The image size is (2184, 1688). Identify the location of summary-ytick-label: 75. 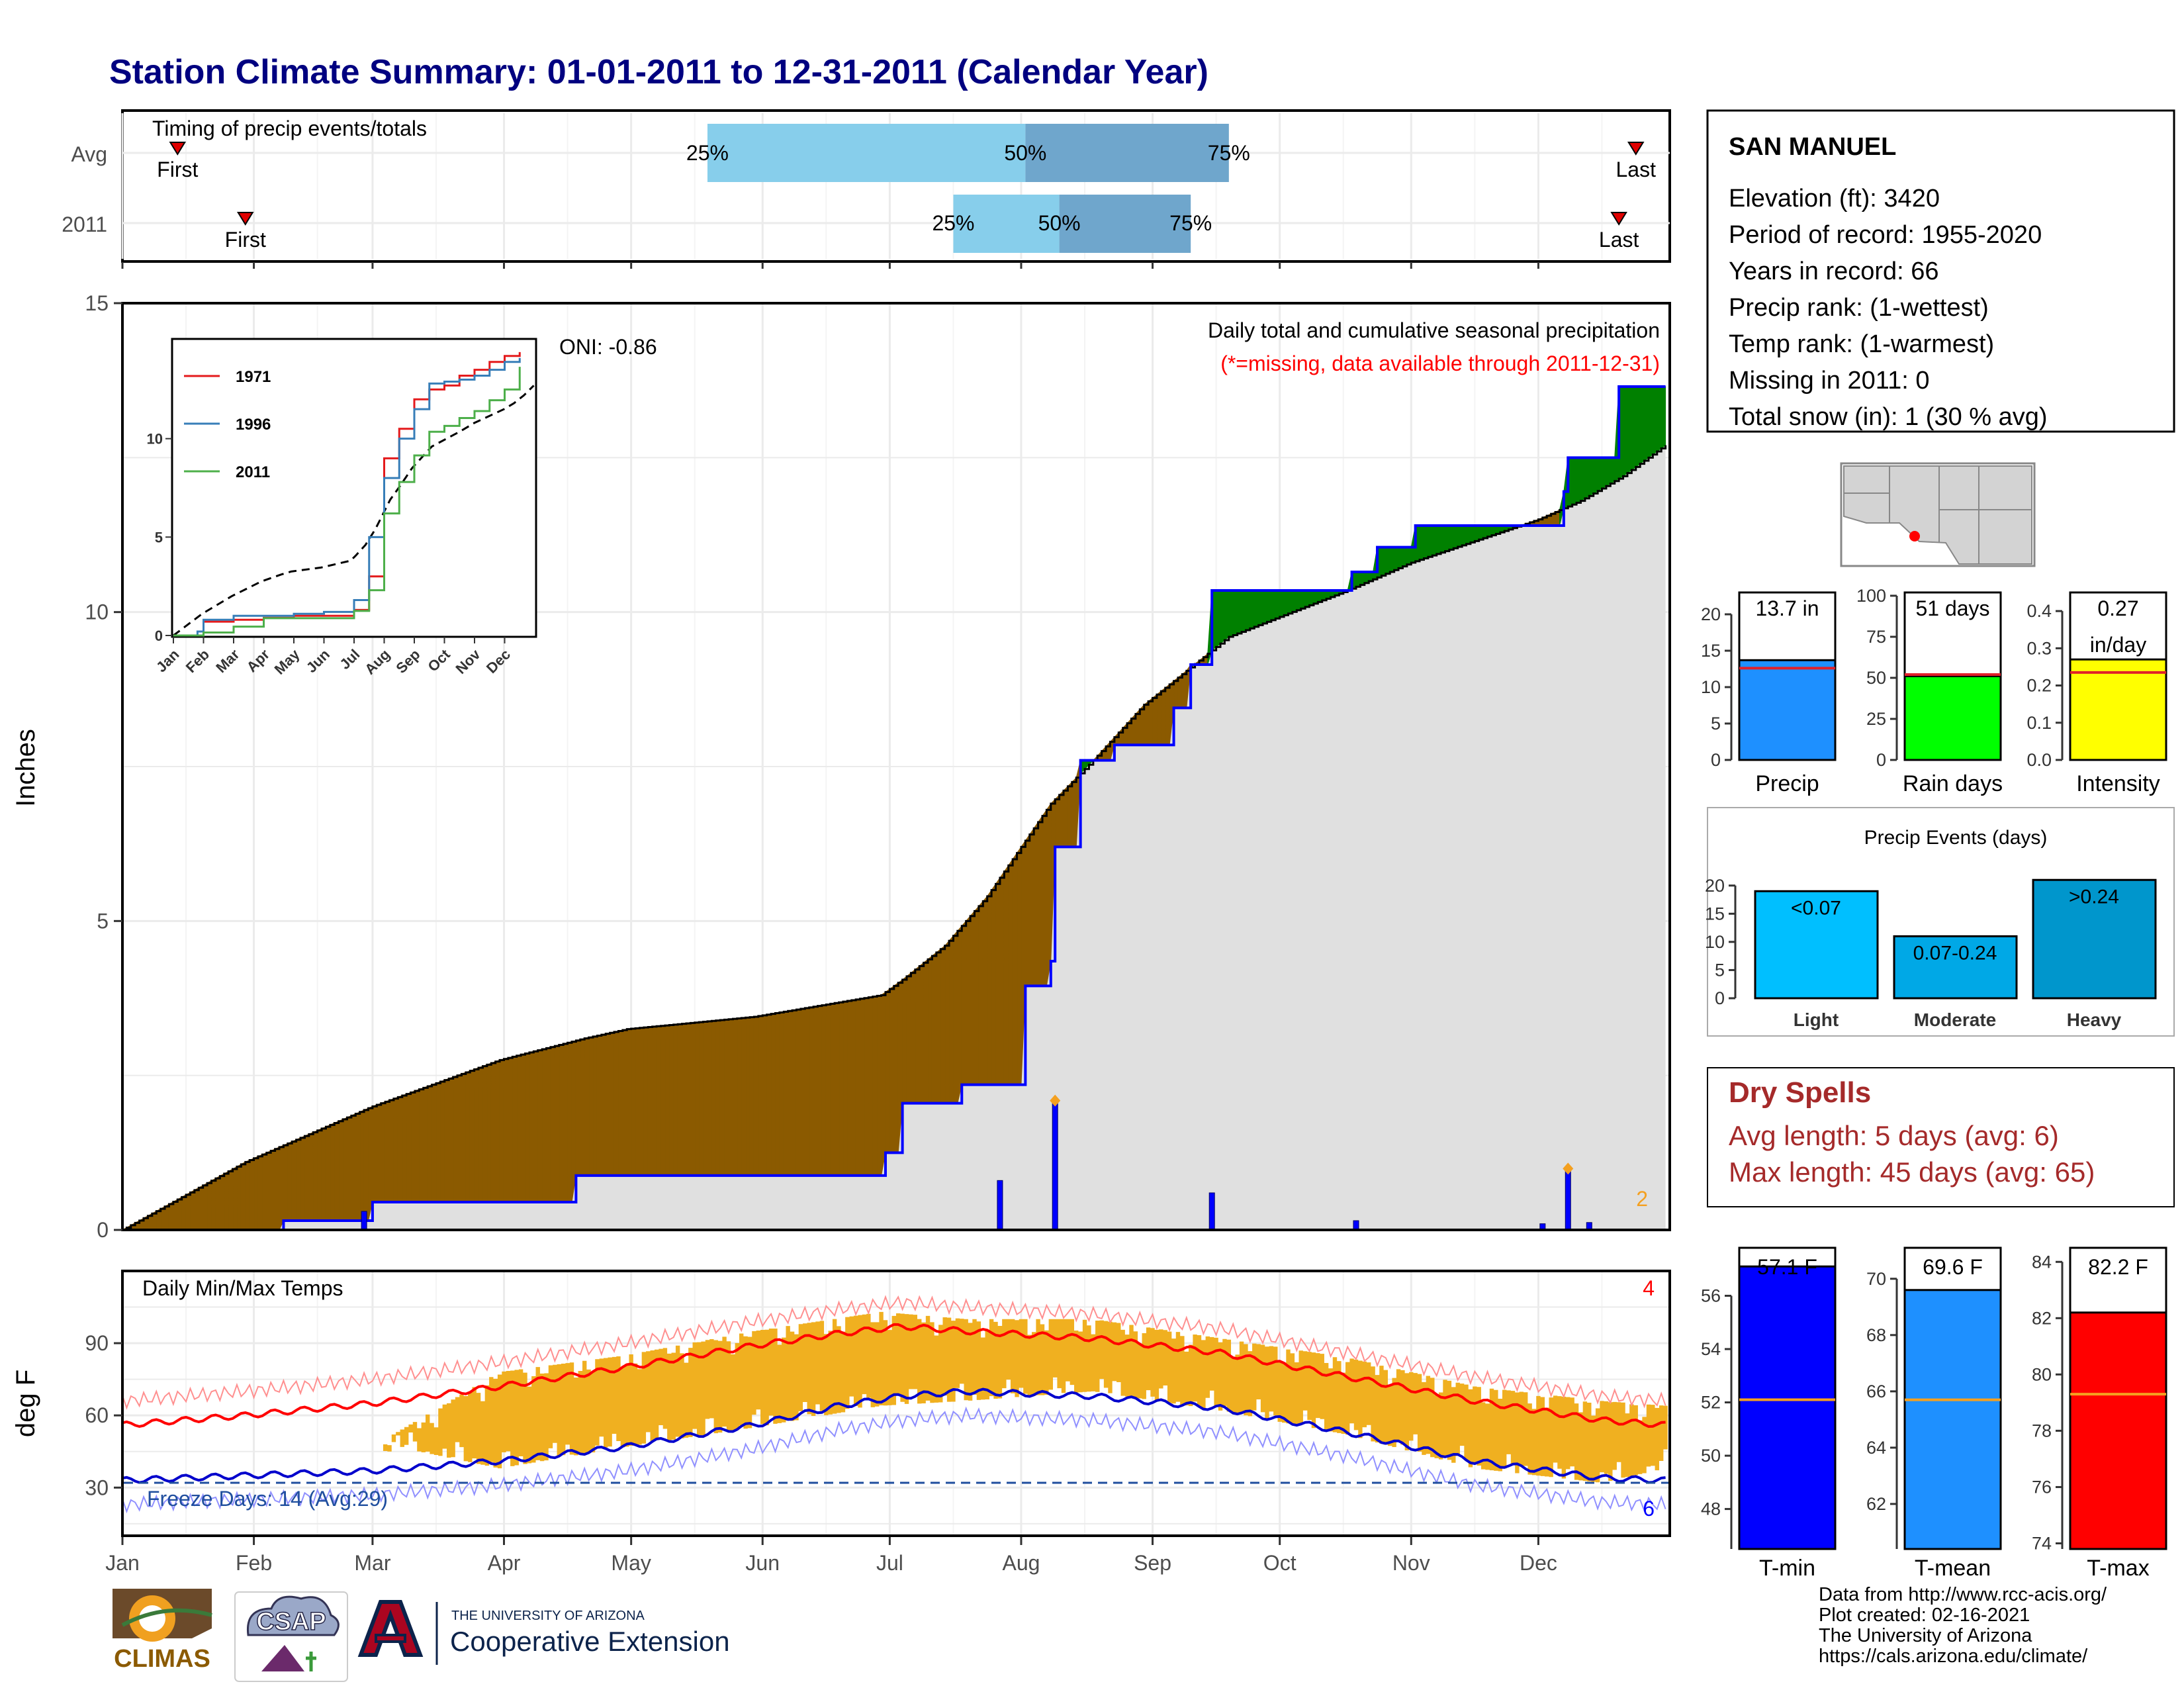
(1876, 637).